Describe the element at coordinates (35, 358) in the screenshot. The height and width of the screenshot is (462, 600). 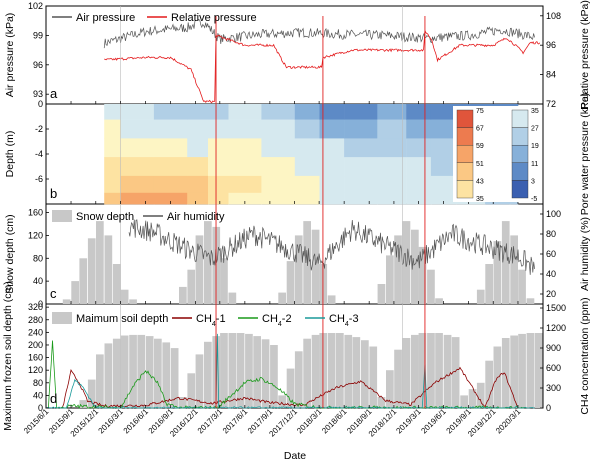
I see `frozen-depth-axis-tick-label: 160` at that location.